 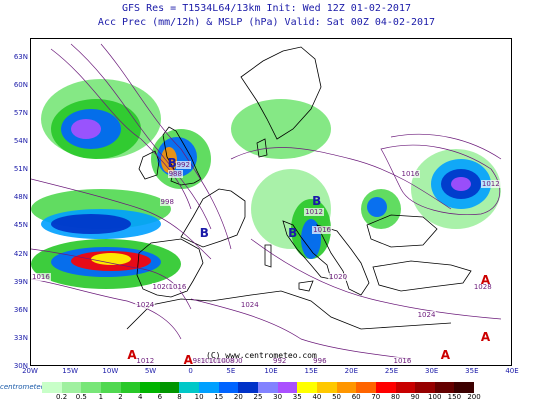 I want to click on scale-label: 35, so click(x=297, y=397).